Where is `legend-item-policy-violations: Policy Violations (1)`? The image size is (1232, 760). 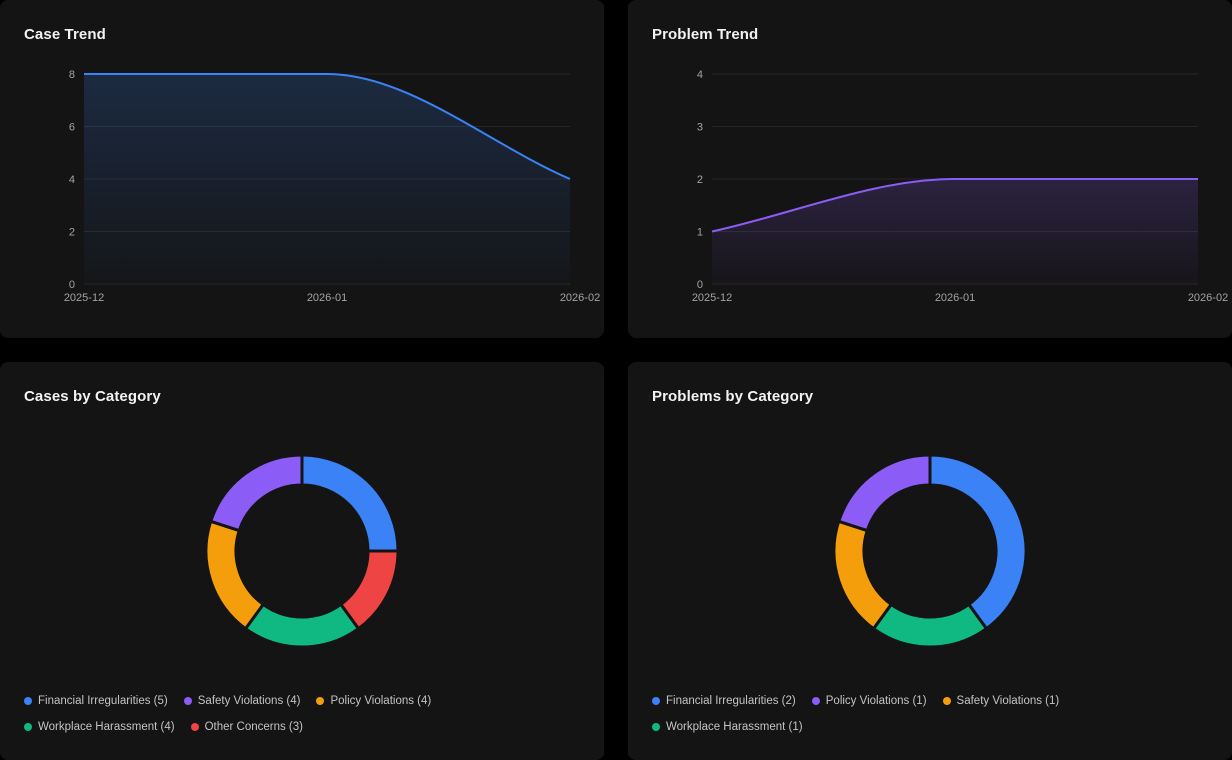 legend-item-policy-violations: Policy Violations (1) is located at coordinates (869, 701).